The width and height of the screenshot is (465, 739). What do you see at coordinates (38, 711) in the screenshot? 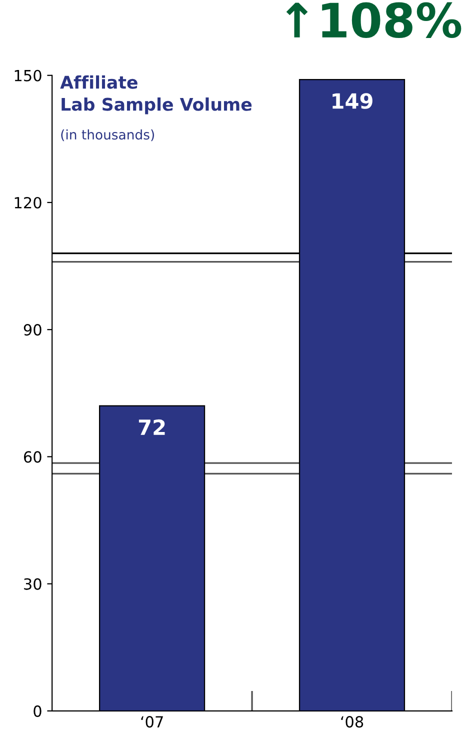
I see `y-tick-label: 0` at bounding box center [38, 711].